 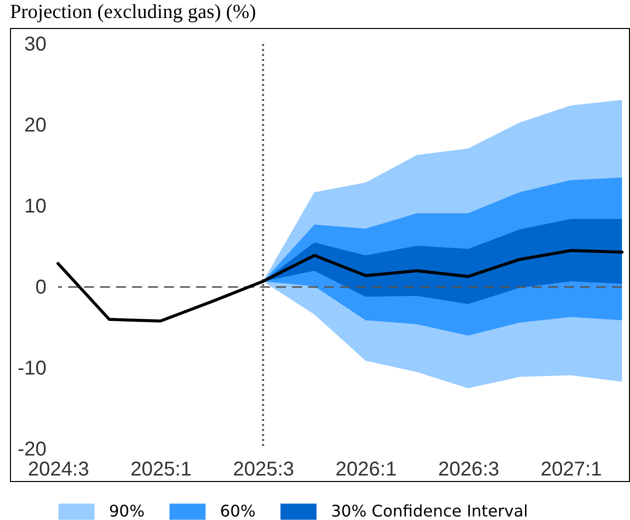 I want to click on y-tick-label: -20, so click(x=32, y=449).